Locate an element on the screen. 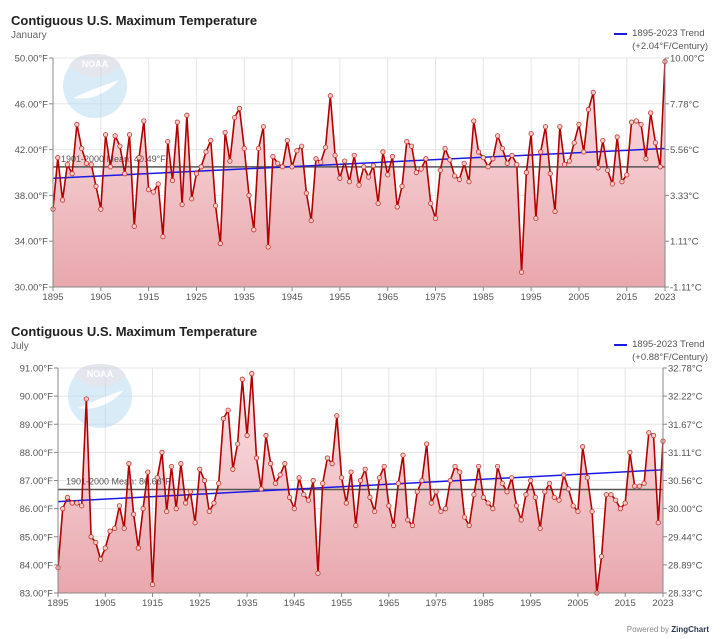  legend-item-trend: 1895-2023 Trend (+0.88°F/Century) is located at coordinates (661, 351).